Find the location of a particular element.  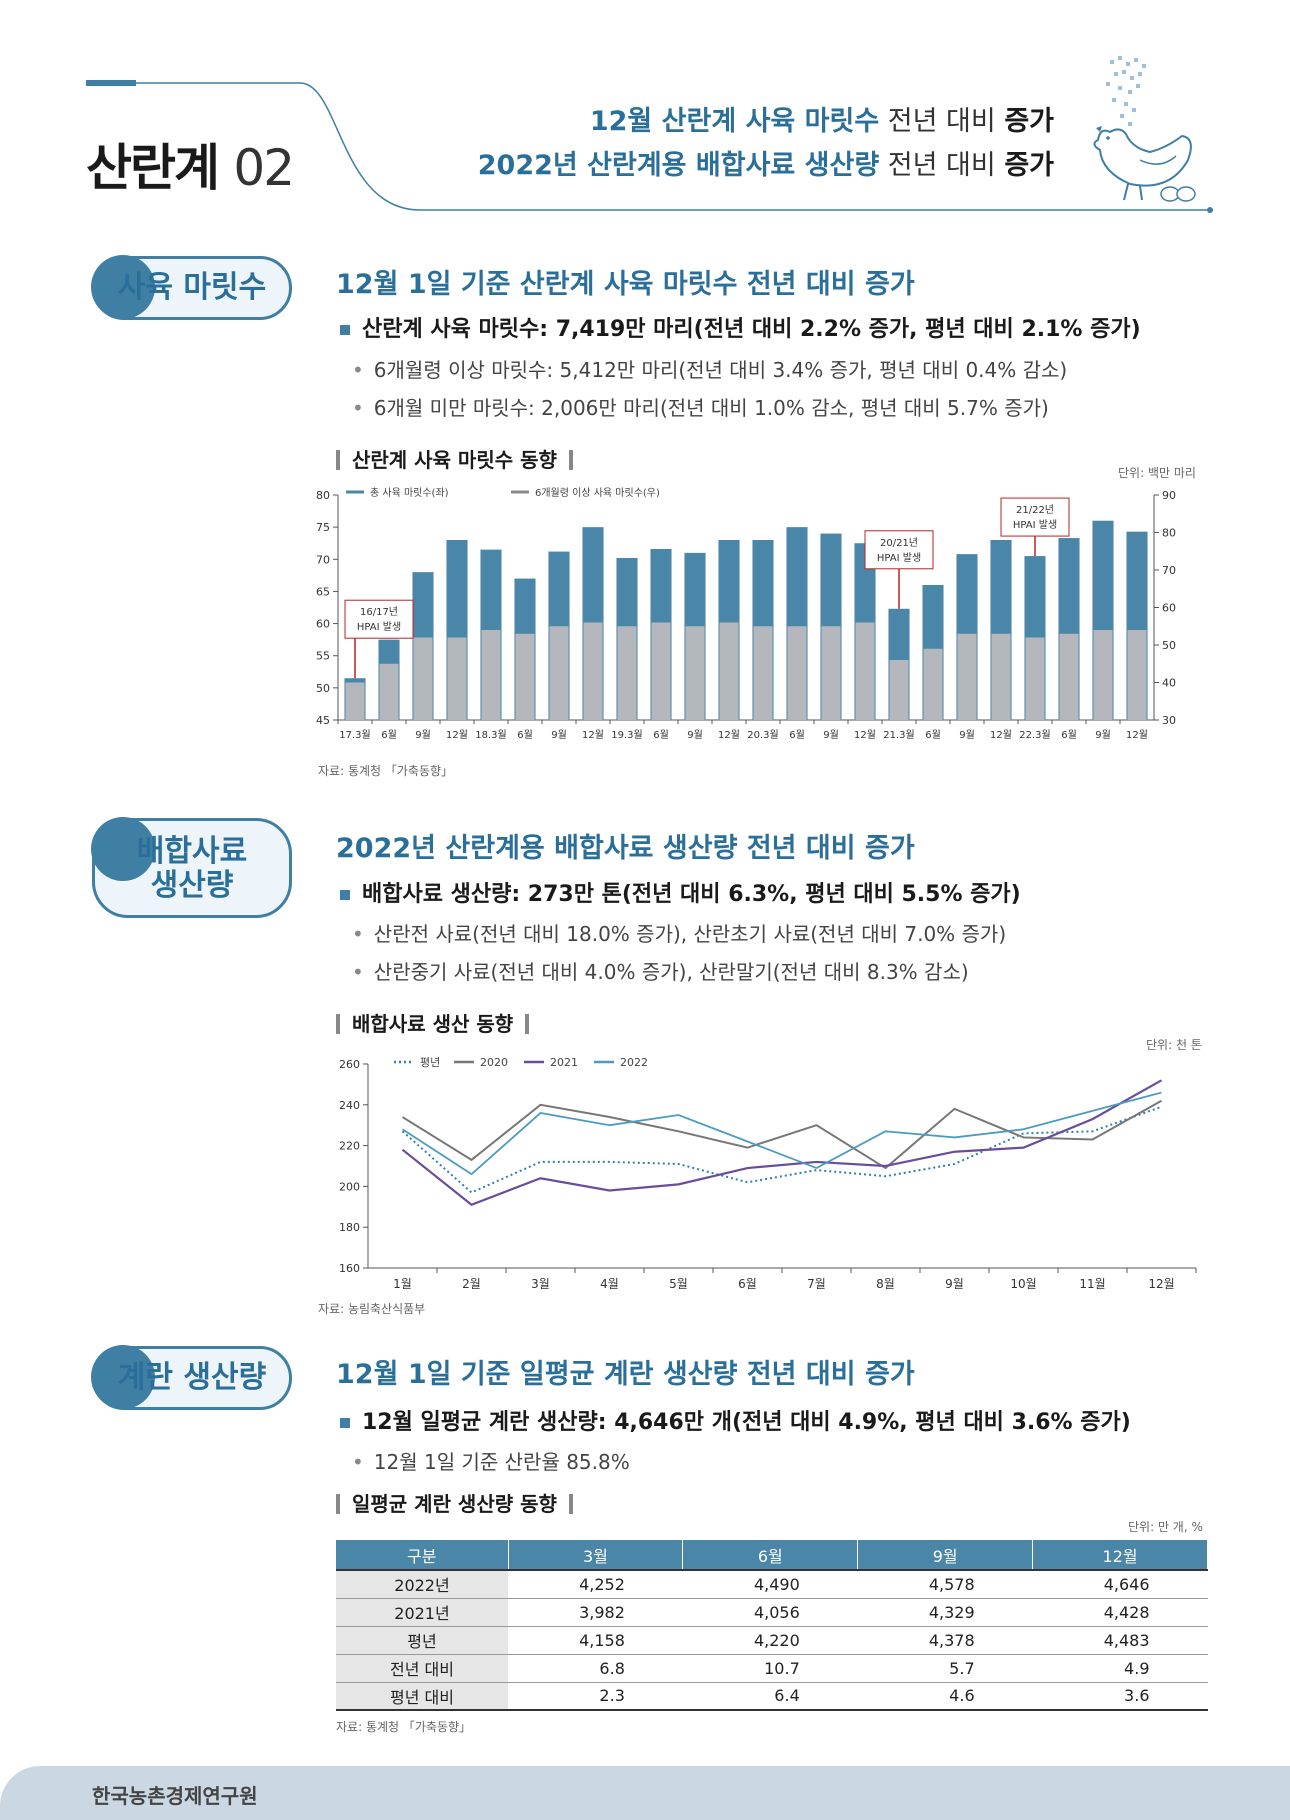

x-tick-label: 1월 is located at coordinates (402, 1284).